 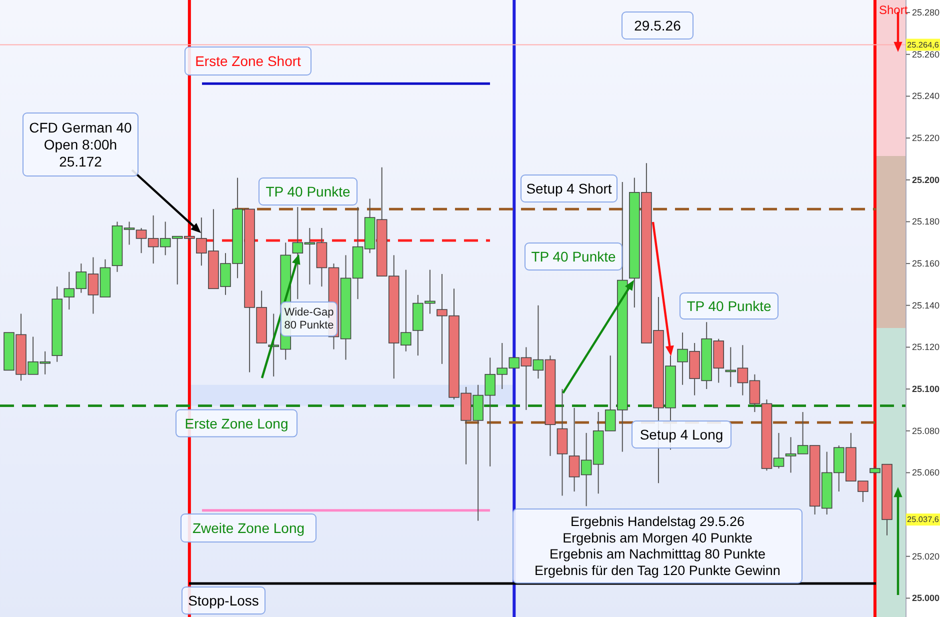 What do you see at coordinates (926, 13) in the screenshot?
I see `y-tick-label: 25.280` at bounding box center [926, 13].